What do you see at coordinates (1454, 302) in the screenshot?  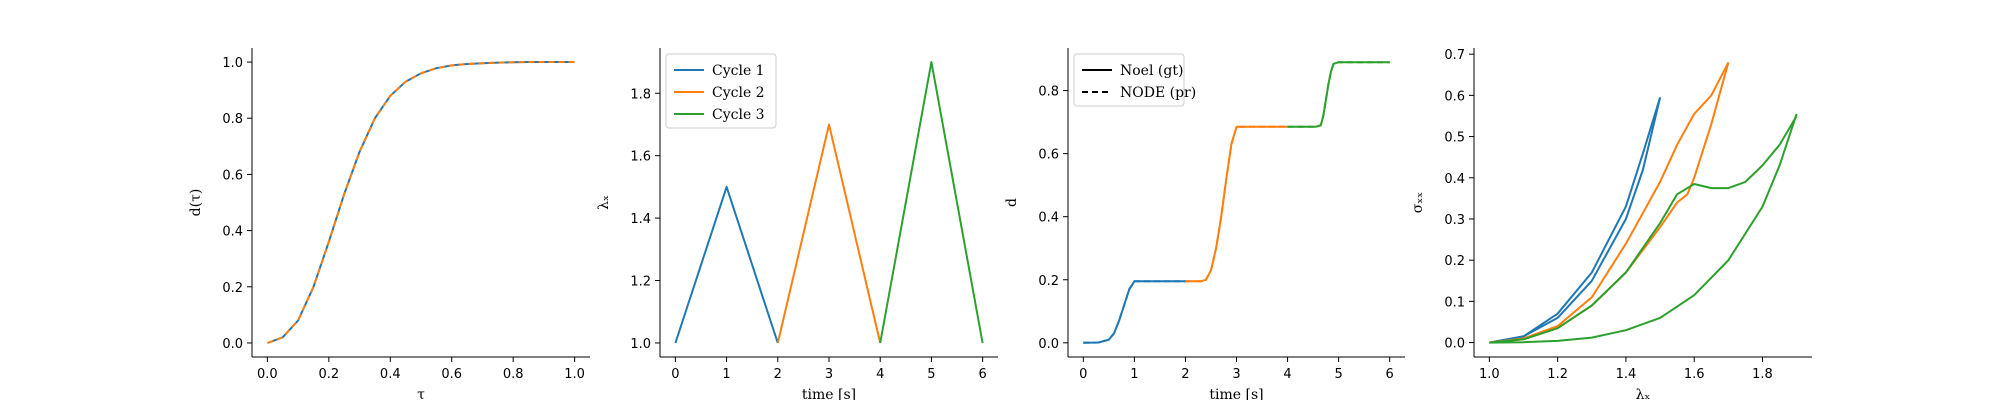 I see `y-tick-label: 0.1` at bounding box center [1454, 302].